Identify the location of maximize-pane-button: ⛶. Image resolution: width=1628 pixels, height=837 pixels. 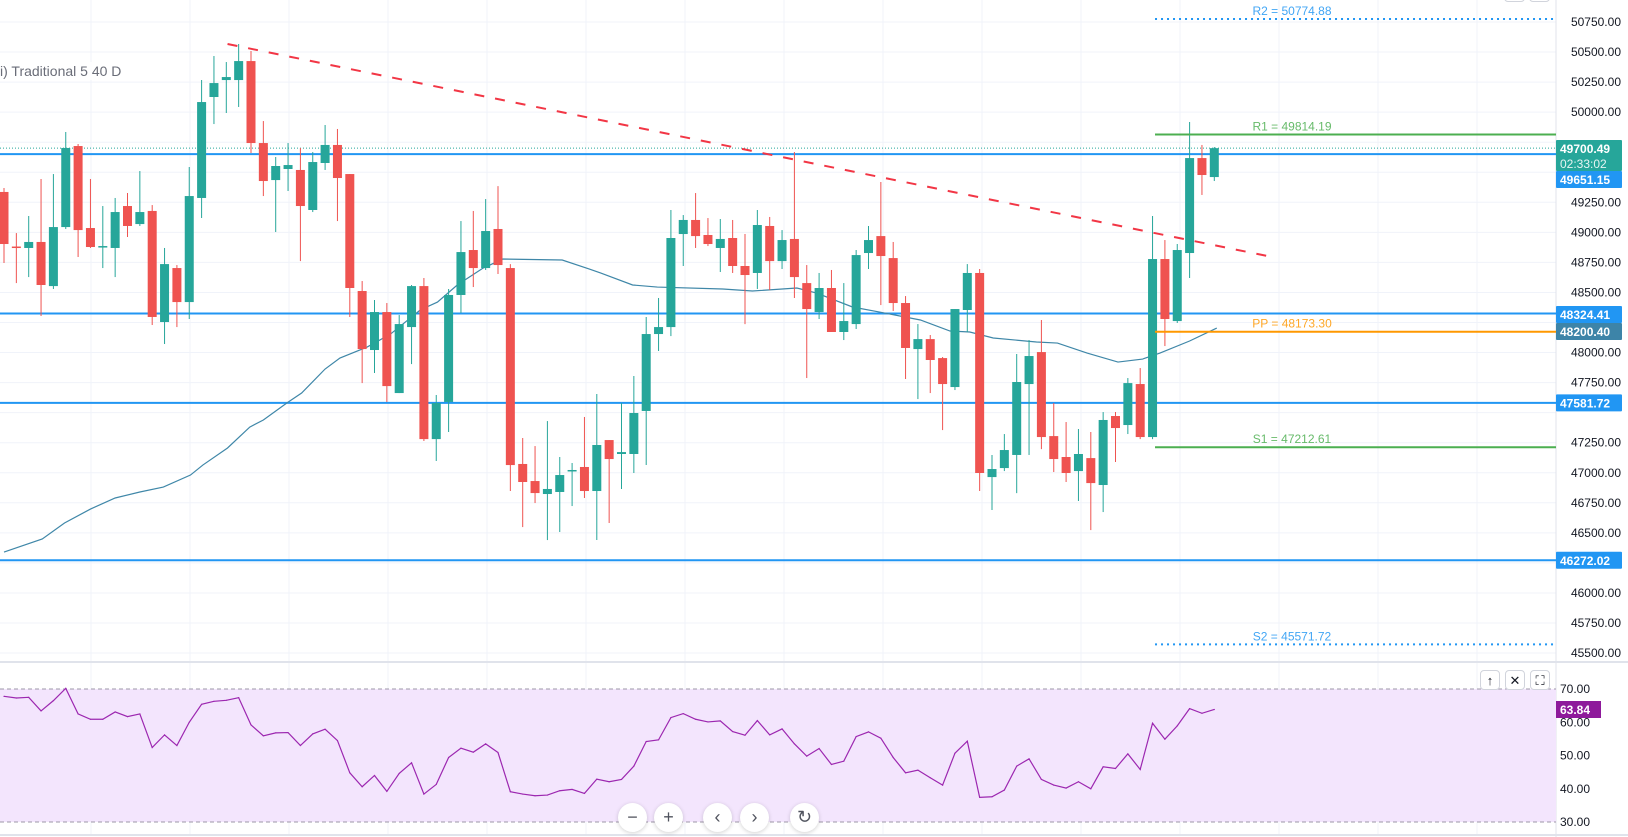
(1540, 680).